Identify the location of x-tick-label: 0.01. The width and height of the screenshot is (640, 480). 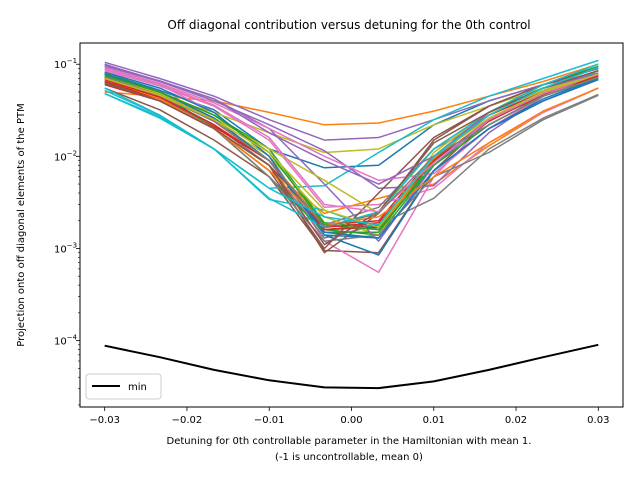
(434, 420).